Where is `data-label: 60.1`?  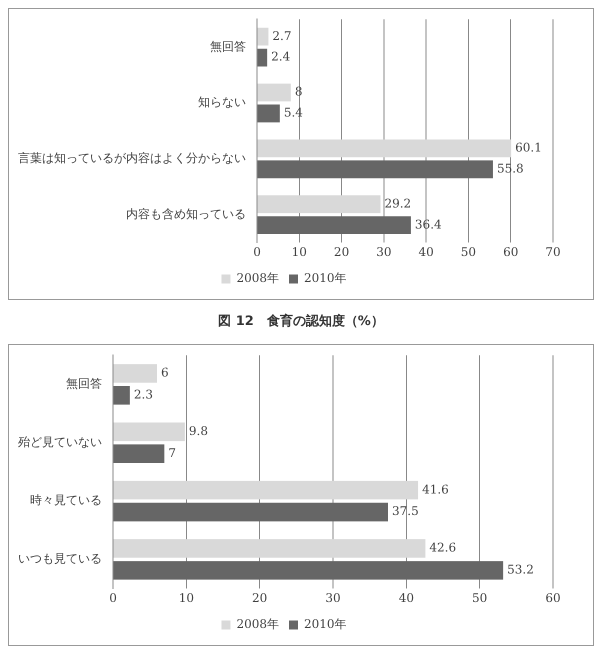 data-label: 60.1 is located at coordinates (528, 147).